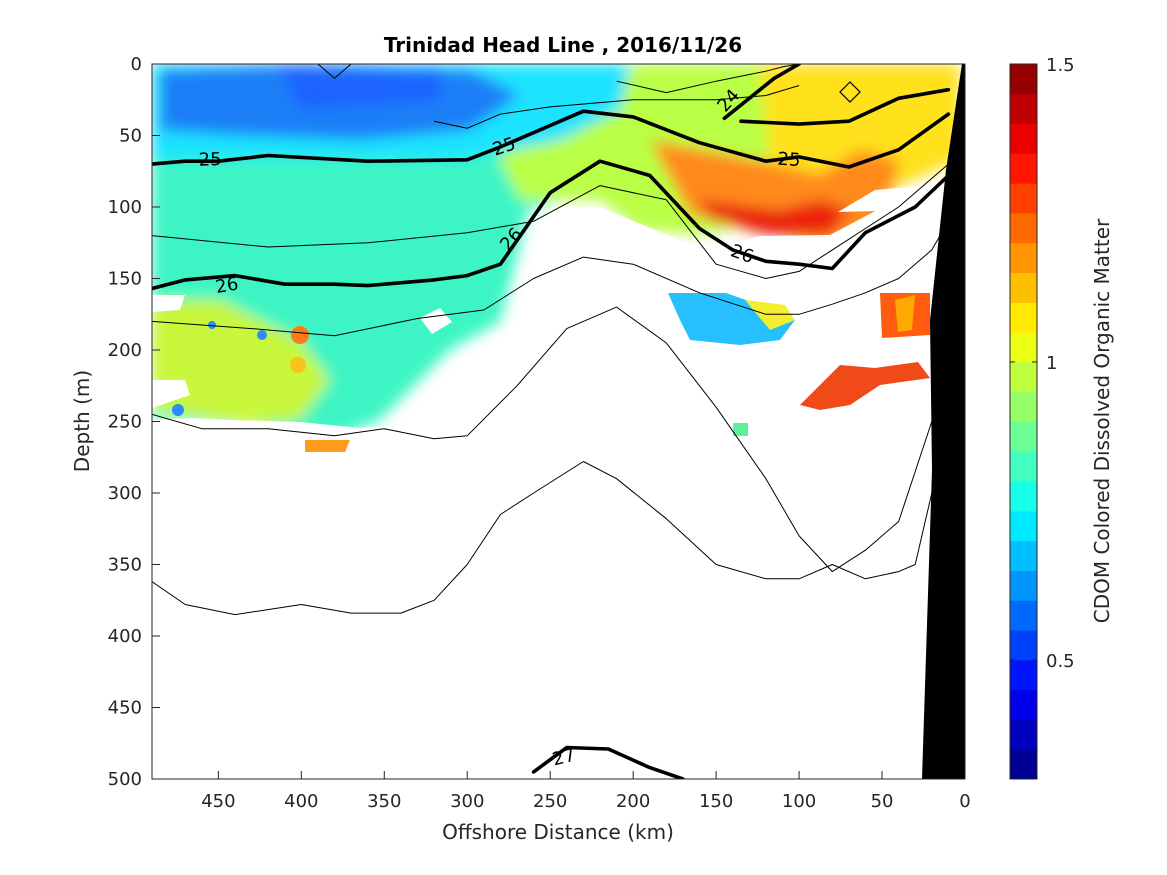  Describe the element at coordinates (82, 421) in the screenshot. I see `y-axis-label: Depth (m)` at that location.